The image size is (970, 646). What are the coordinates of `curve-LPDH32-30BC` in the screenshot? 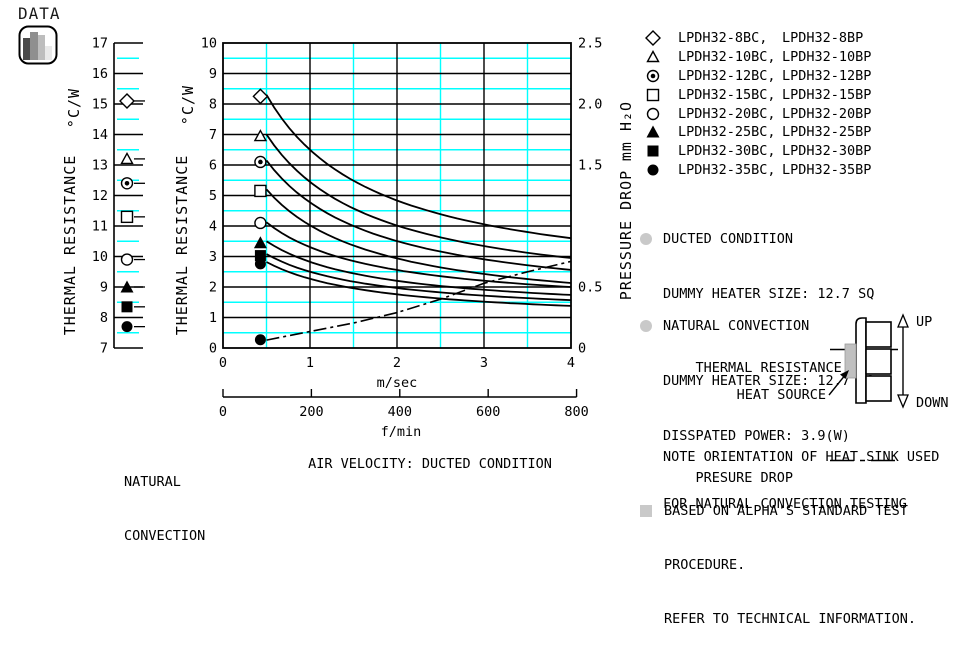 It's located at (419, 277).